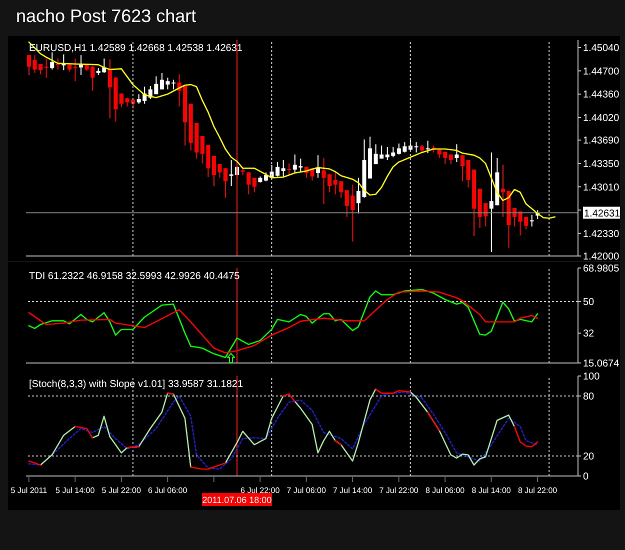 This screenshot has height=550, width=625. Describe the element at coordinates (260, 490) in the screenshot. I see `x-tick-label: 6 Jul 22:00` at that location.